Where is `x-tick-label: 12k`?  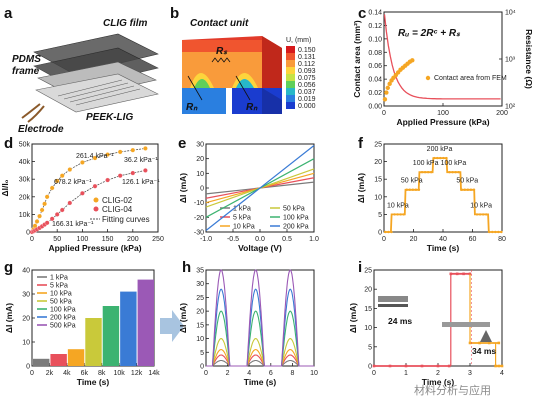 x-tick-label: 12k is located at coordinates (137, 373).